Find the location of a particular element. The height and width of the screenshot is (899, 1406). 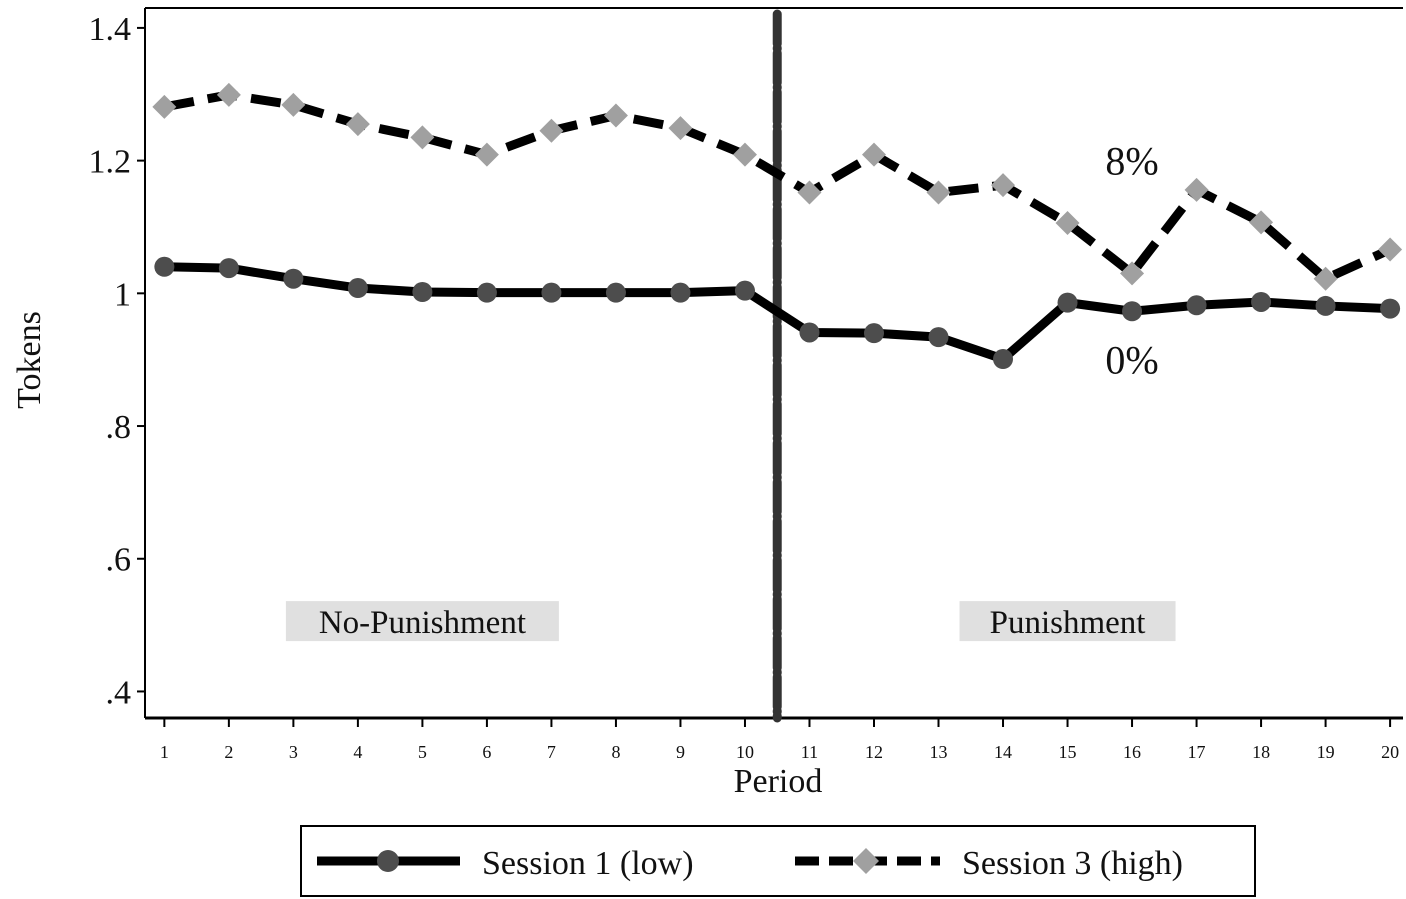

y-tick-label: 1.4 is located at coordinates (110, 29).